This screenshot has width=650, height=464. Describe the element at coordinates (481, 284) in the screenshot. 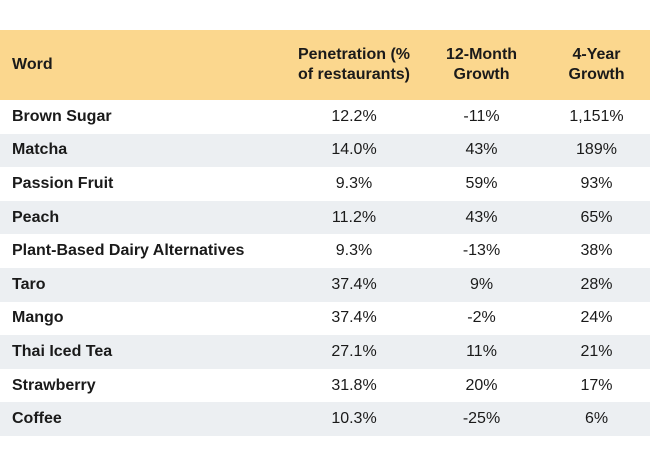

I see `twelve-month-growth-cell: 9%` at that location.